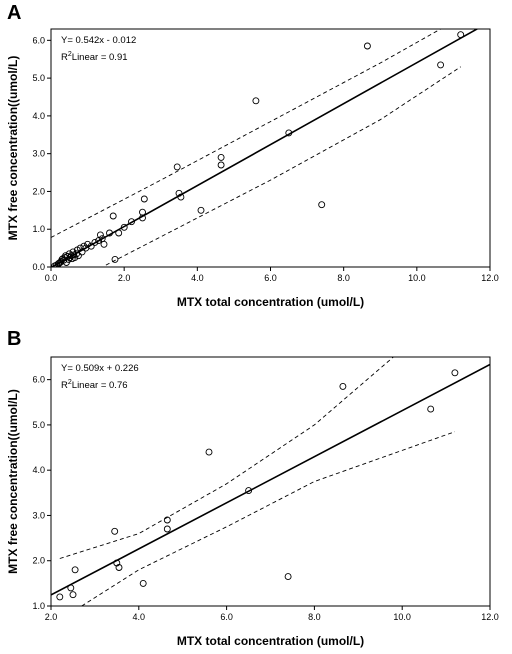 The image size is (512, 654). I want to click on x-tick-label: 0.0, so click(51, 278).